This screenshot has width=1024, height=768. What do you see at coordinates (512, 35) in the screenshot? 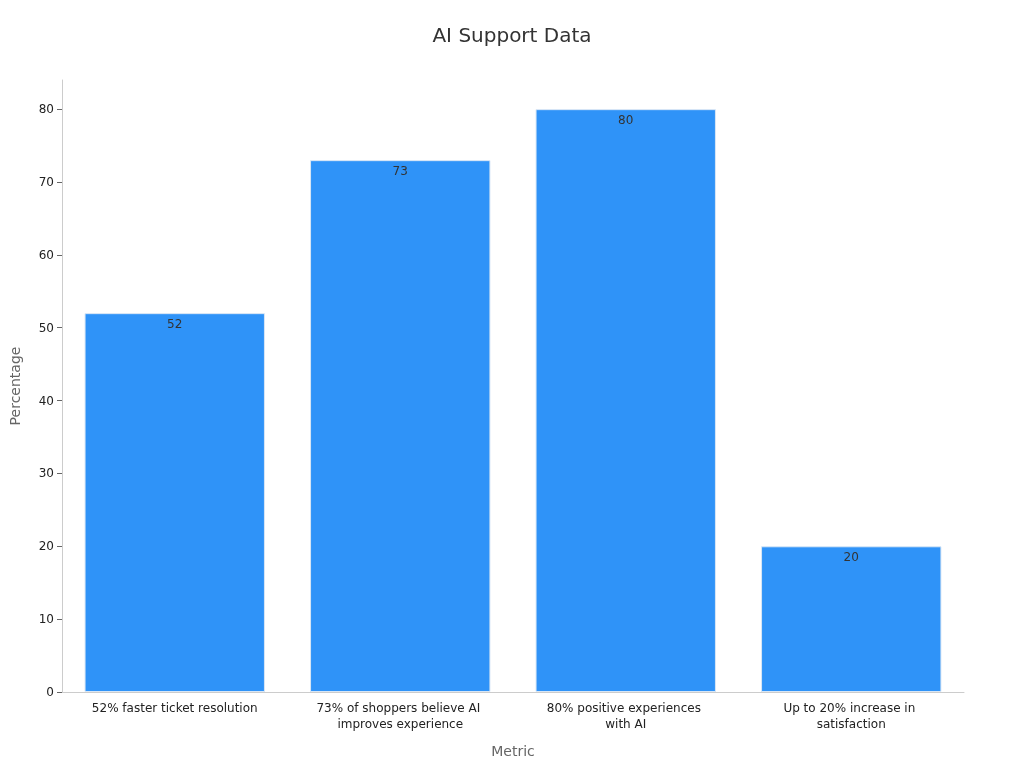
I see `chart-title: AI Support Data` at bounding box center [512, 35].